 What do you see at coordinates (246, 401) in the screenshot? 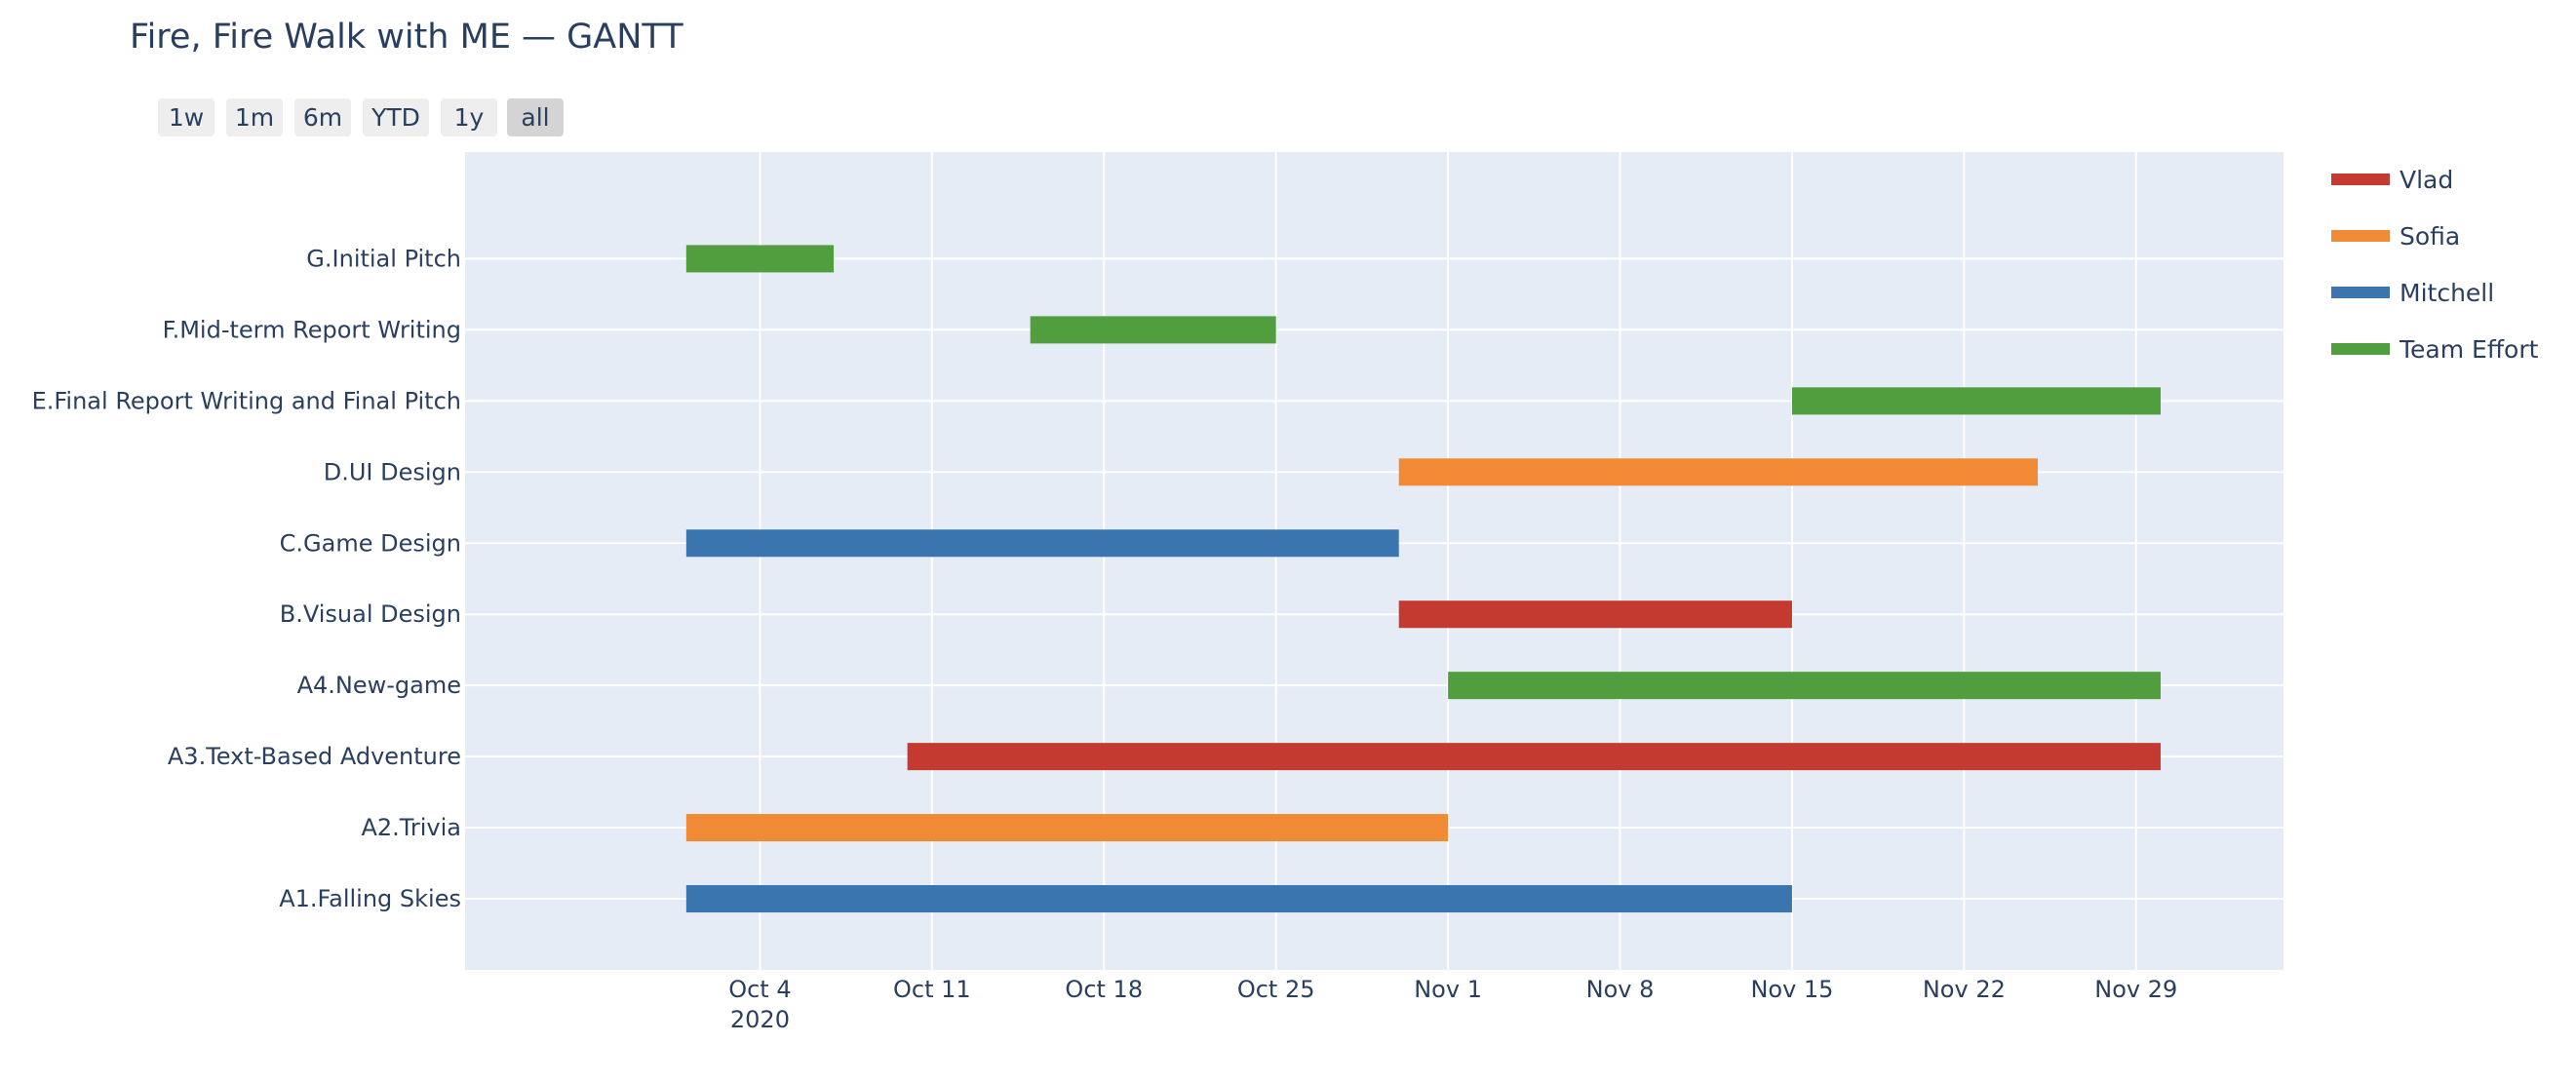
I see `y-tick-label: E.Final Report Writing and Final Pitch` at bounding box center [246, 401].